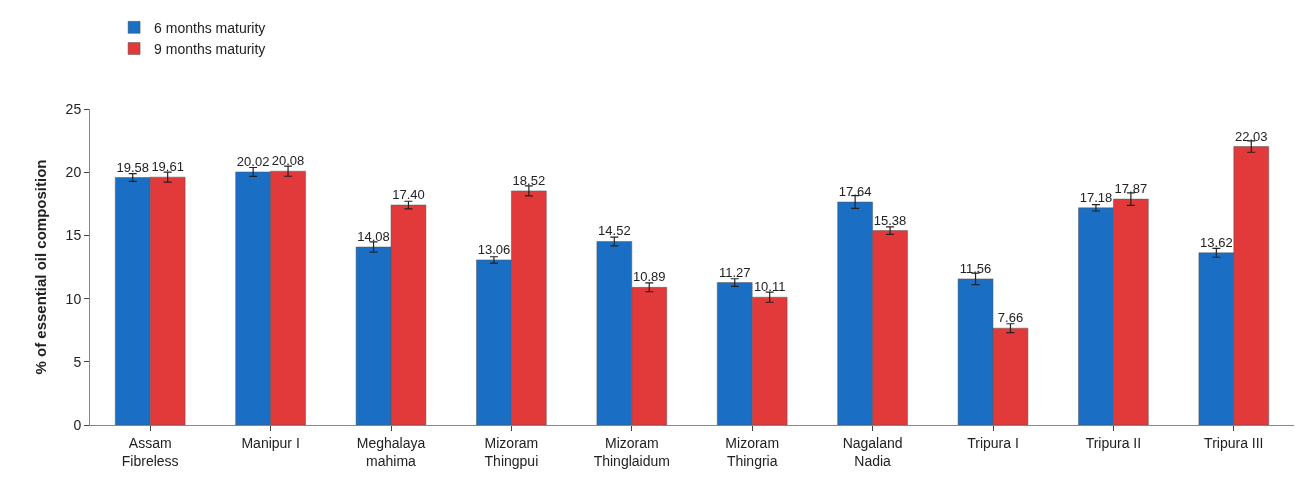 This screenshot has width=1314, height=495. Describe the element at coordinates (975, 268) in the screenshot. I see `data-label: 11.56` at that location.